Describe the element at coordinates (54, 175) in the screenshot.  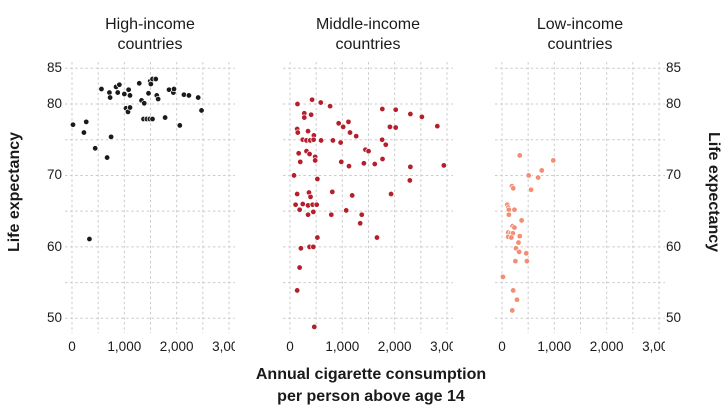
I see `y-tick-label: 70` at that location.